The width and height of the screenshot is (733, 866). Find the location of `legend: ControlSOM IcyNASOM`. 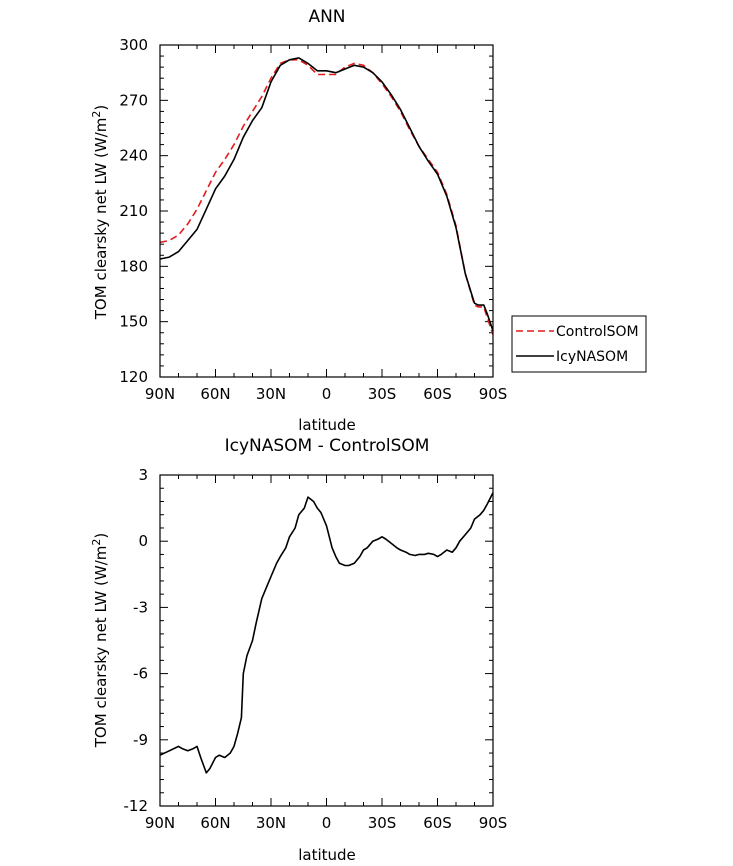

legend: ControlSOM IcyNASOM is located at coordinates (579, 344).